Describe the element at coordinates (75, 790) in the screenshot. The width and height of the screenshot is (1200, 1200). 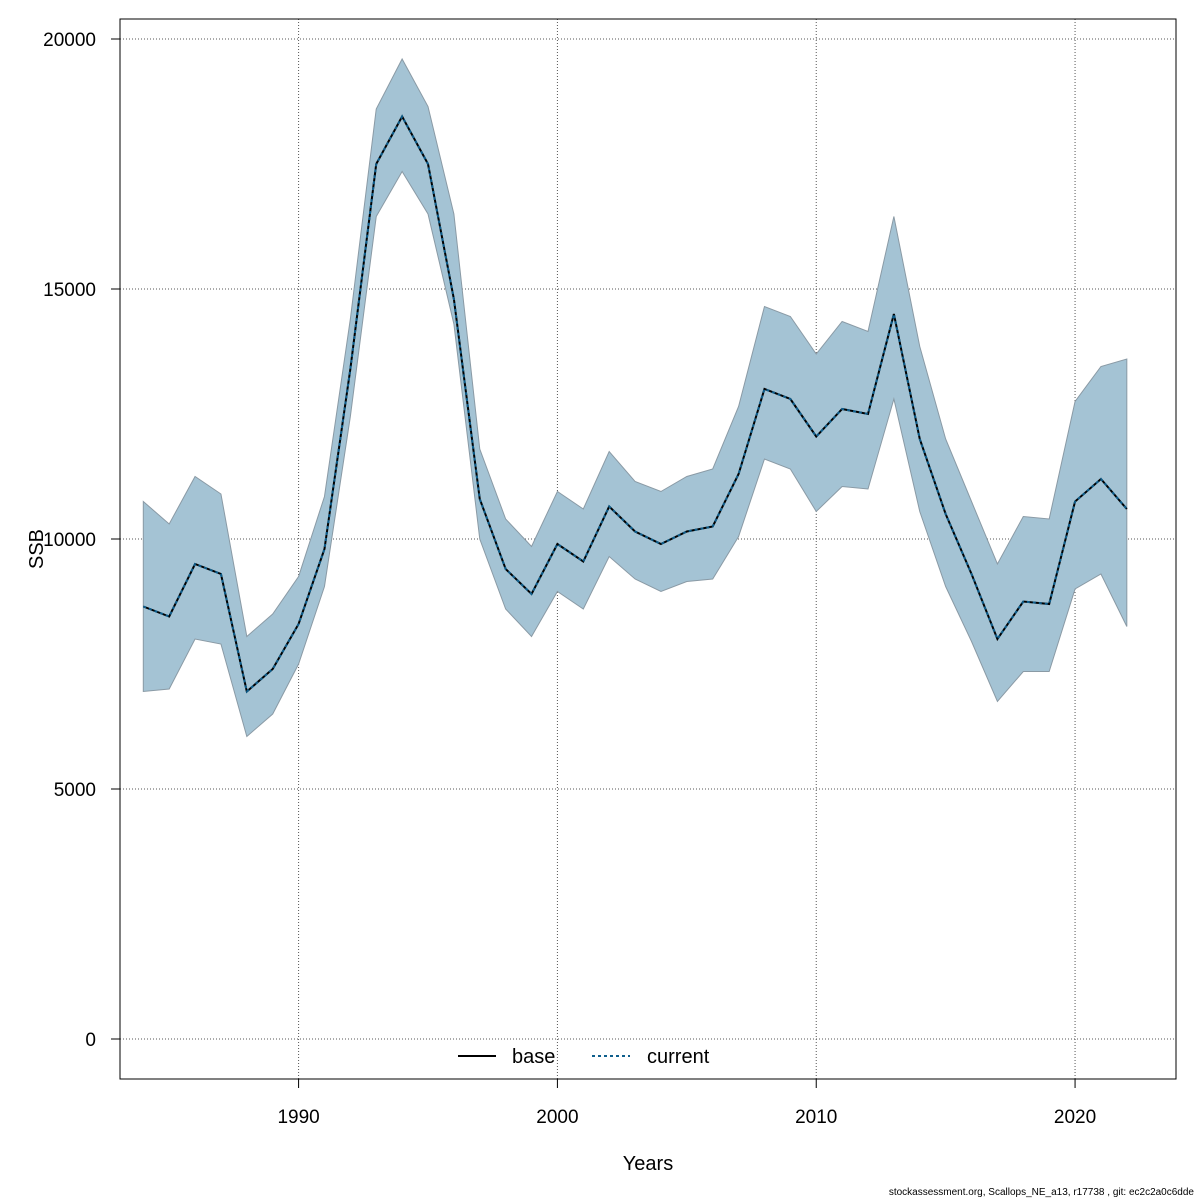
I see `y-tick-label-5000: 5000` at that location.